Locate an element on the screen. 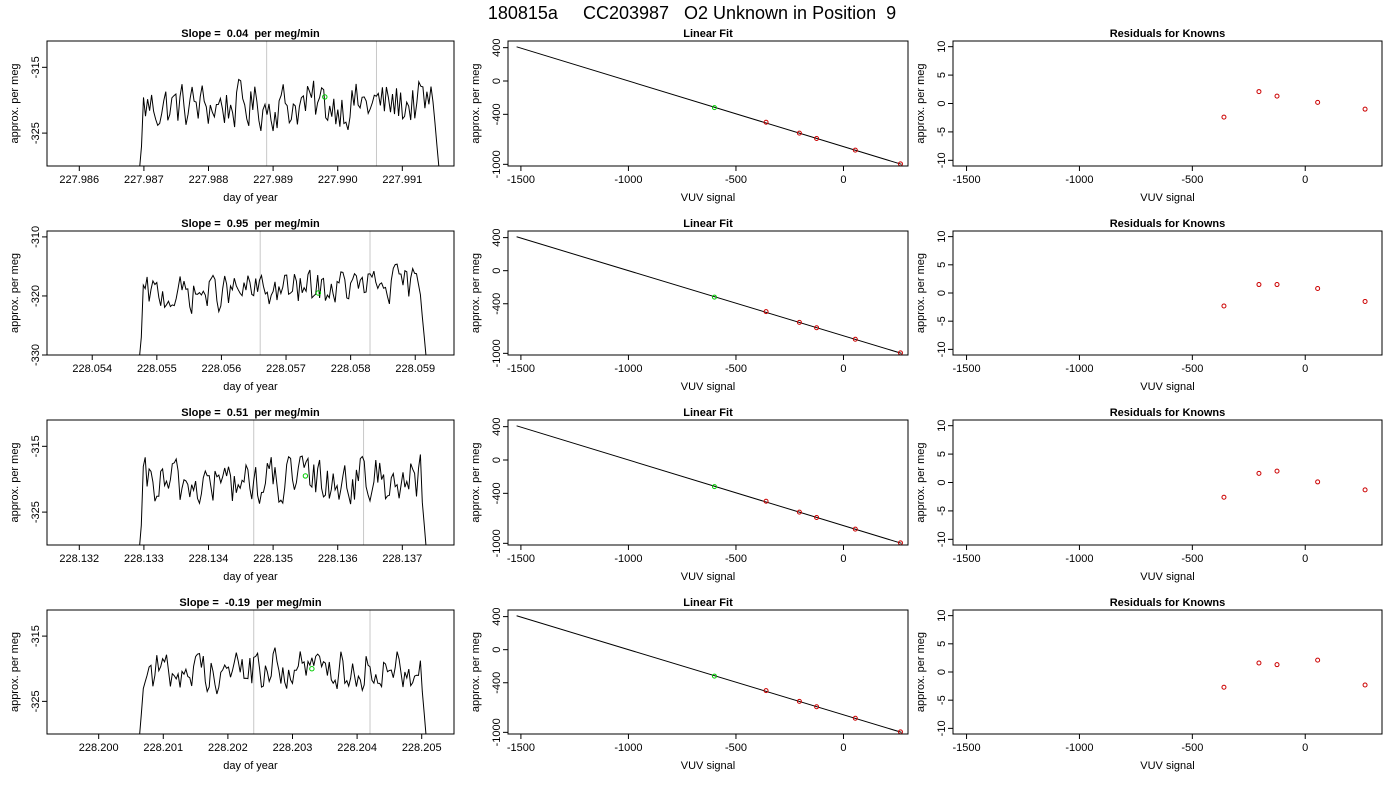  panel-title: Slope = 0.95 per meg/min is located at coordinates (250, 224).